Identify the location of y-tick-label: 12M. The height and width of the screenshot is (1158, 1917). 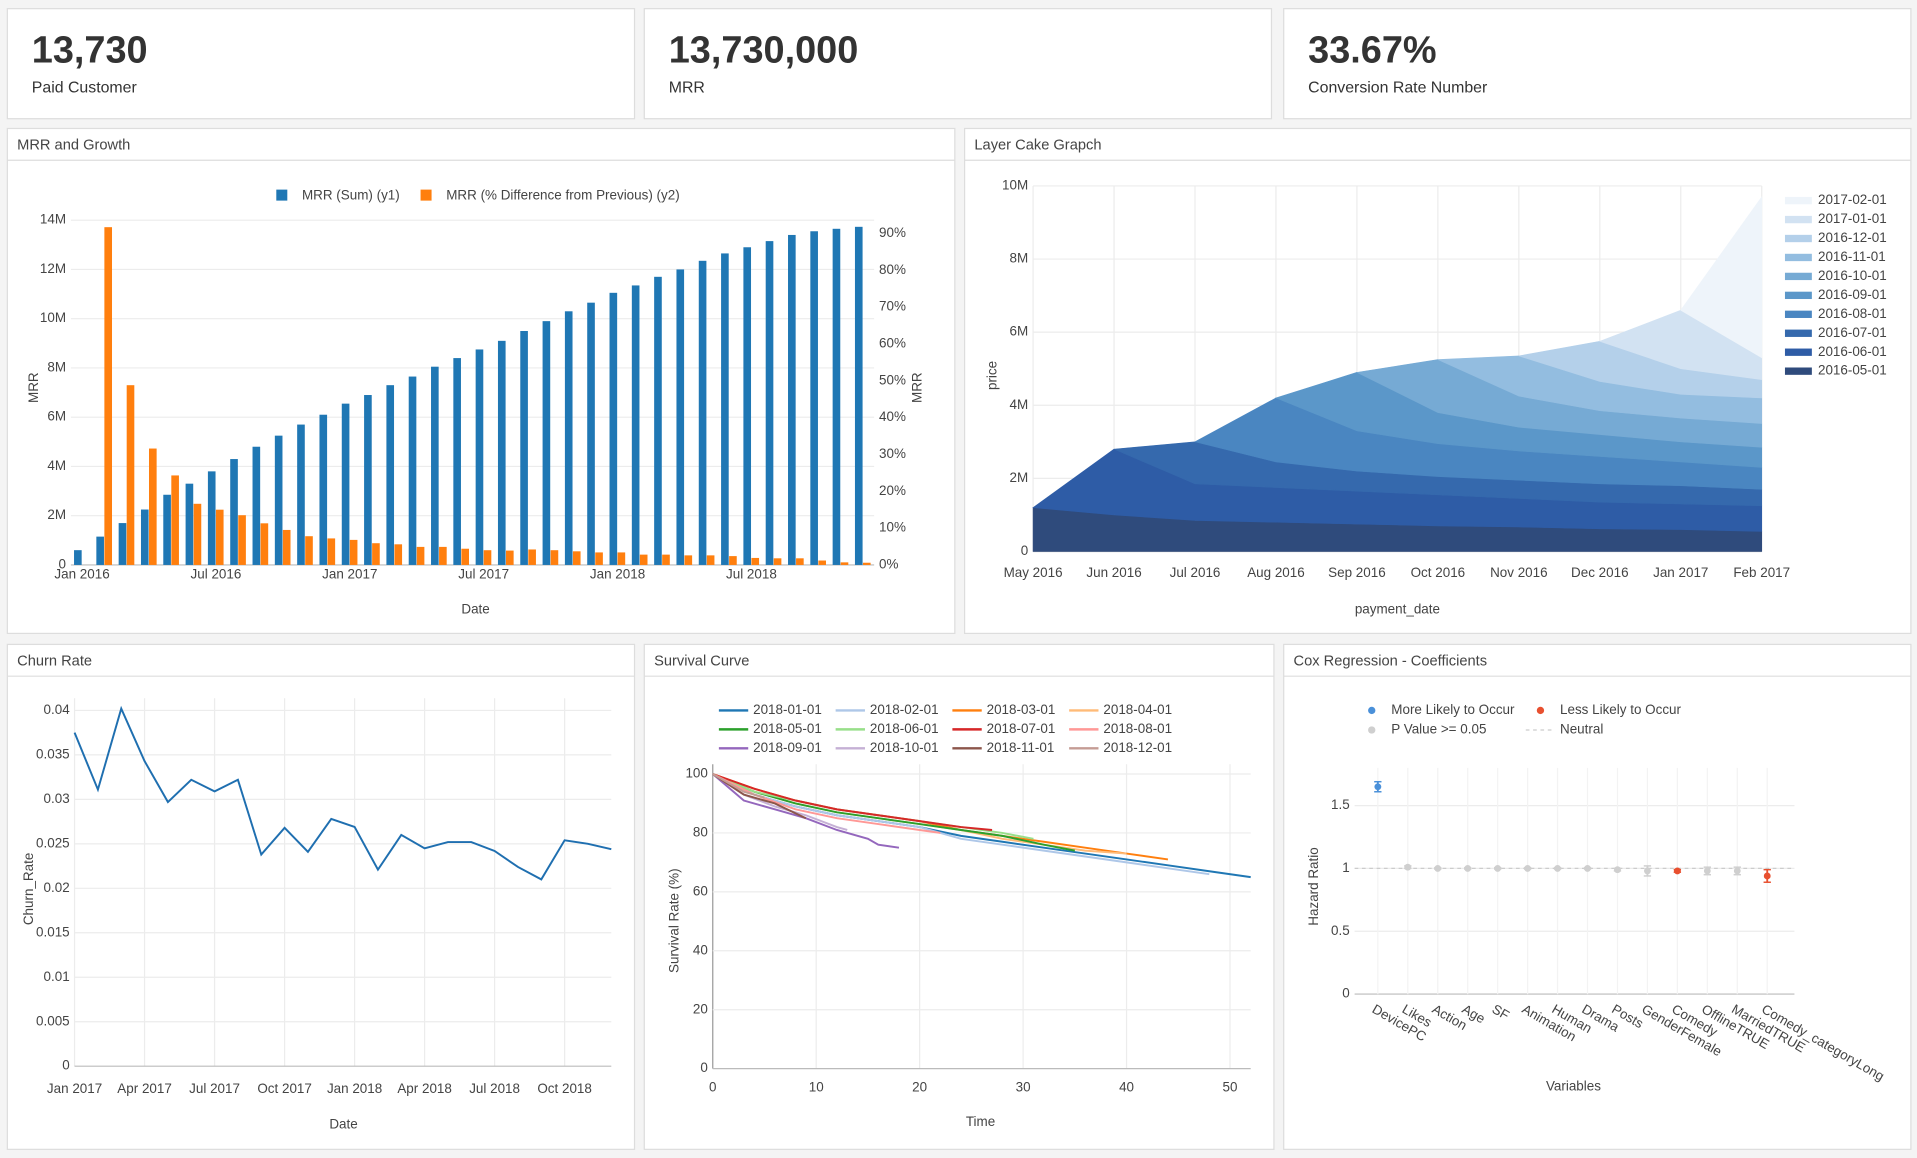
(53, 268).